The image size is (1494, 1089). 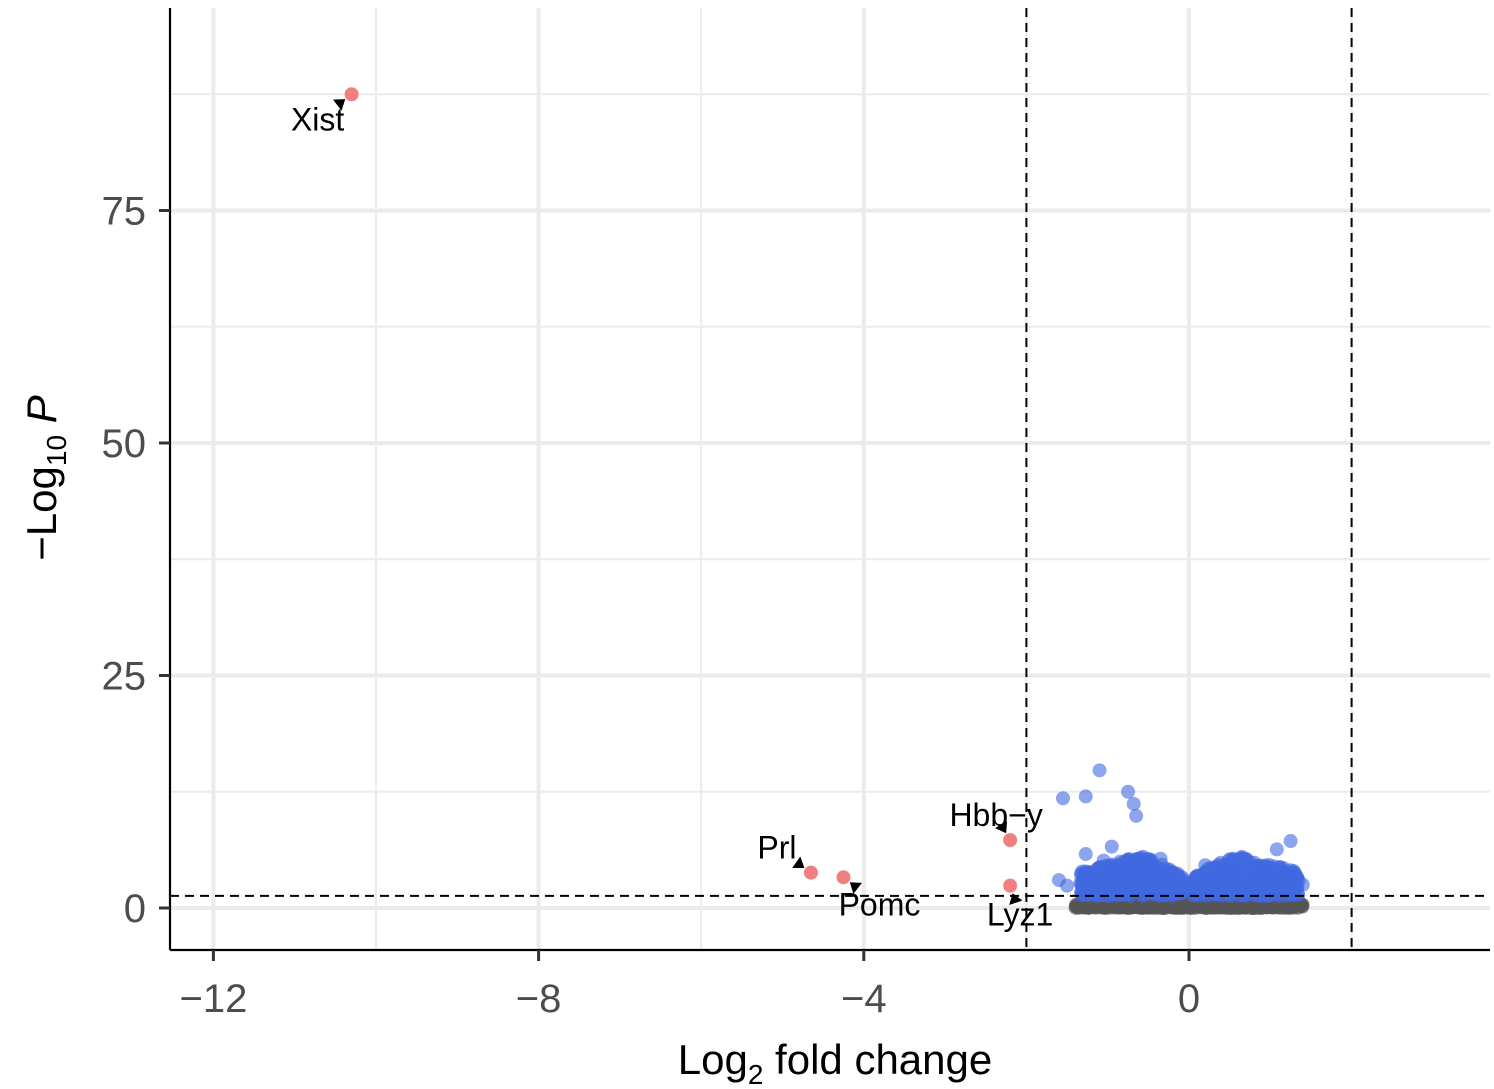 I want to click on gene-label: Lyz1, so click(x=1020, y=915).